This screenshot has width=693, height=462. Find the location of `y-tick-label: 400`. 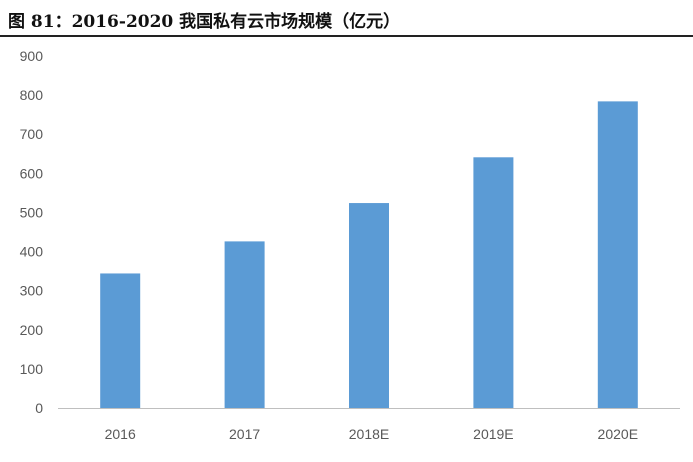

y-tick-label: 400 is located at coordinates (32, 252).